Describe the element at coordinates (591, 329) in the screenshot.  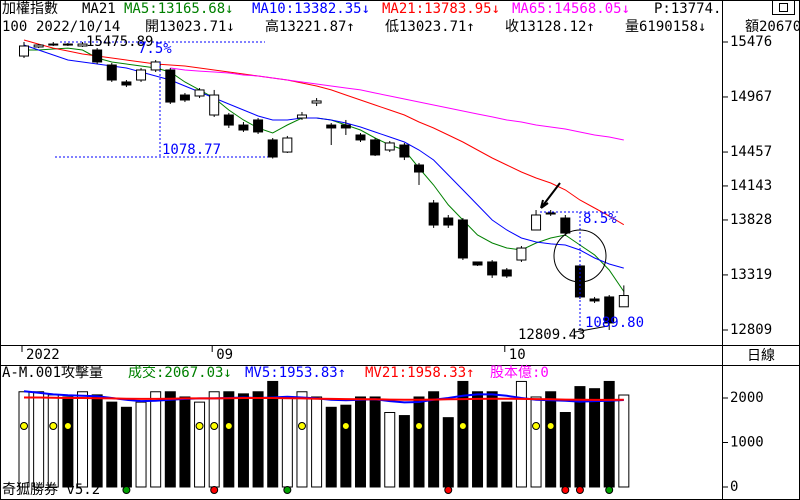
I see `low-pointer` at that location.